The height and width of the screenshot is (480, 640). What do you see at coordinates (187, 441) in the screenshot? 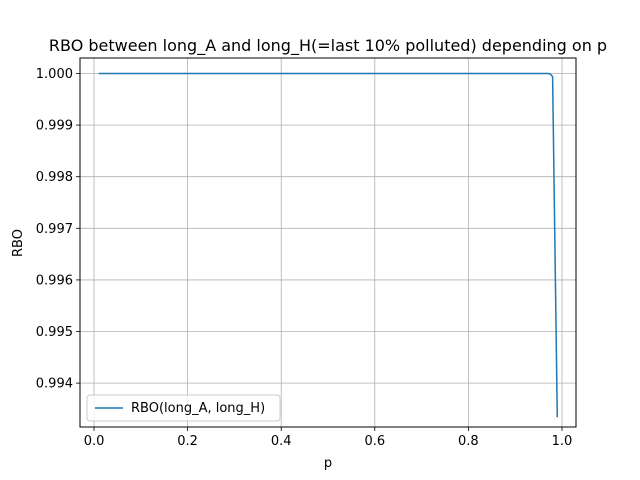
I see `x-tick-label: 0.2` at bounding box center [187, 441].